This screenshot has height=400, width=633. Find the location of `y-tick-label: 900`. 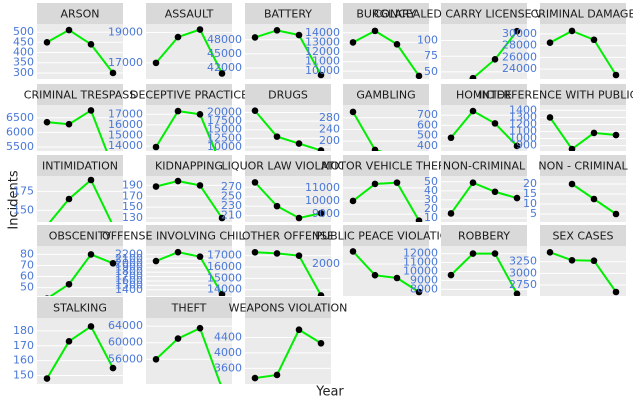

y-tick-label: 900 is located at coordinates (526, 145).